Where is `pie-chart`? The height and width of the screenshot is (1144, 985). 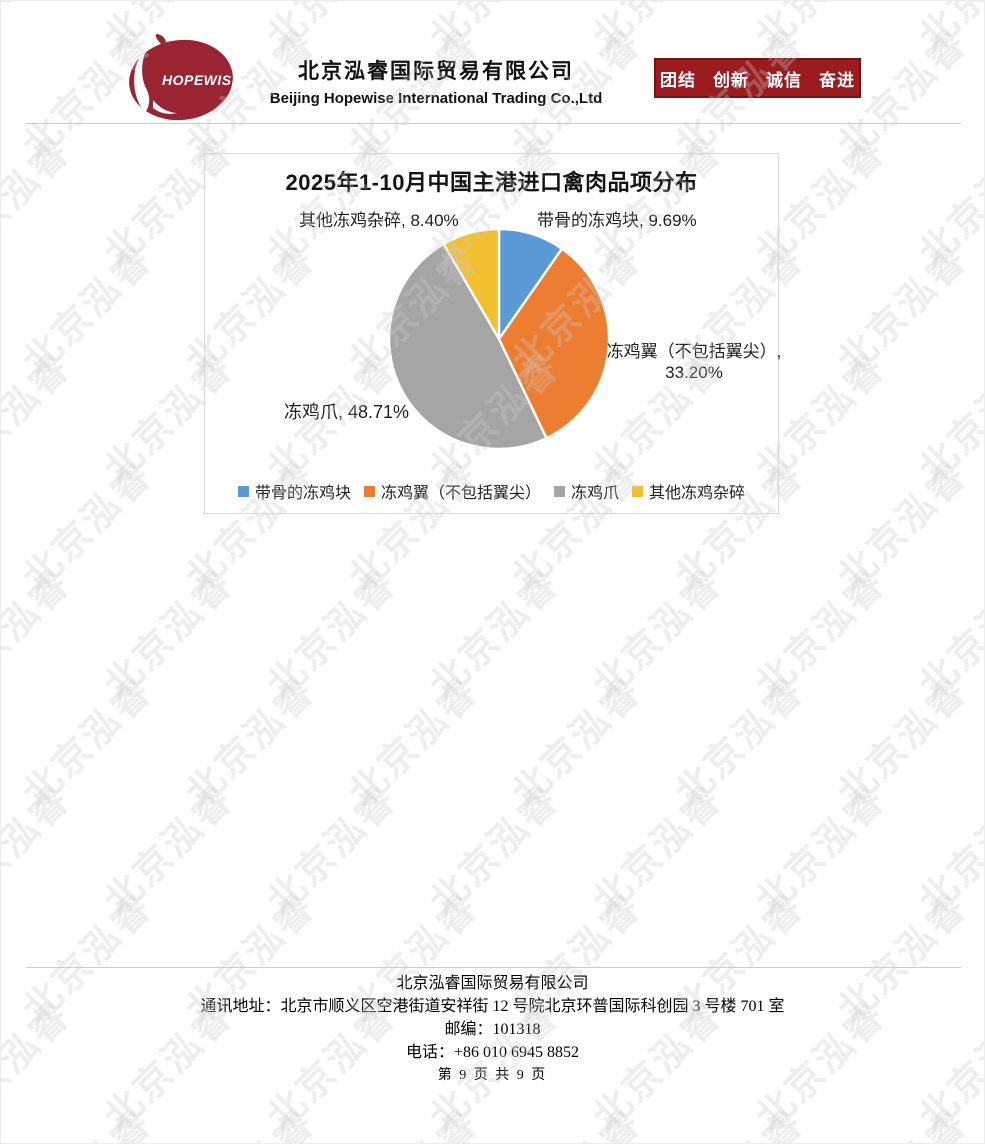 pie-chart is located at coordinates (499, 339).